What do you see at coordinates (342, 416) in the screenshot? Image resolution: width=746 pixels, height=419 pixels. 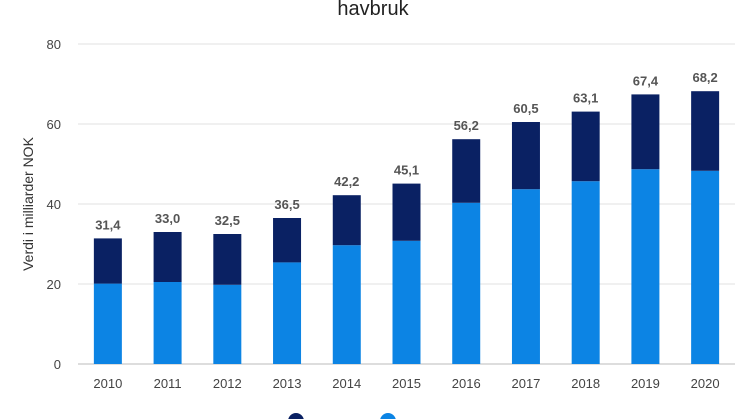 I see `legend` at bounding box center [342, 416].